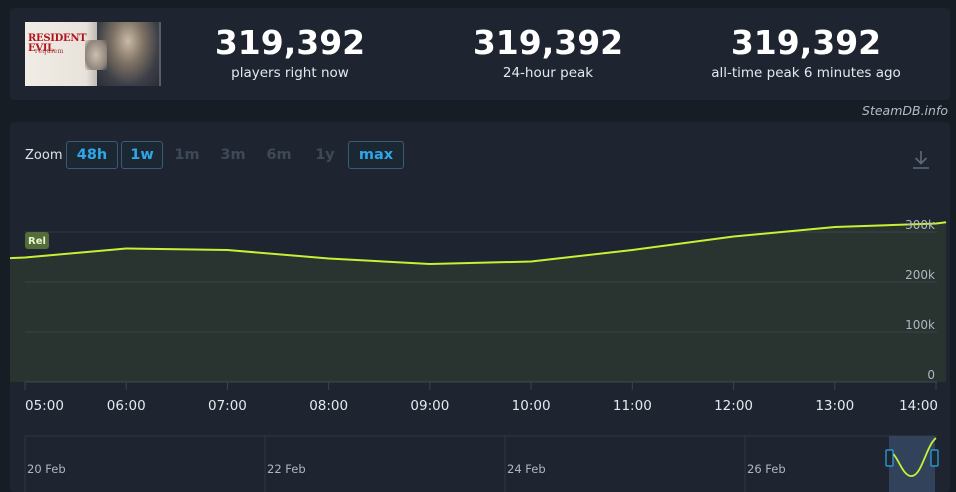  Describe the element at coordinates (429, 406) in the screenshot. I see `x-tick-label: 09:00` at that location.